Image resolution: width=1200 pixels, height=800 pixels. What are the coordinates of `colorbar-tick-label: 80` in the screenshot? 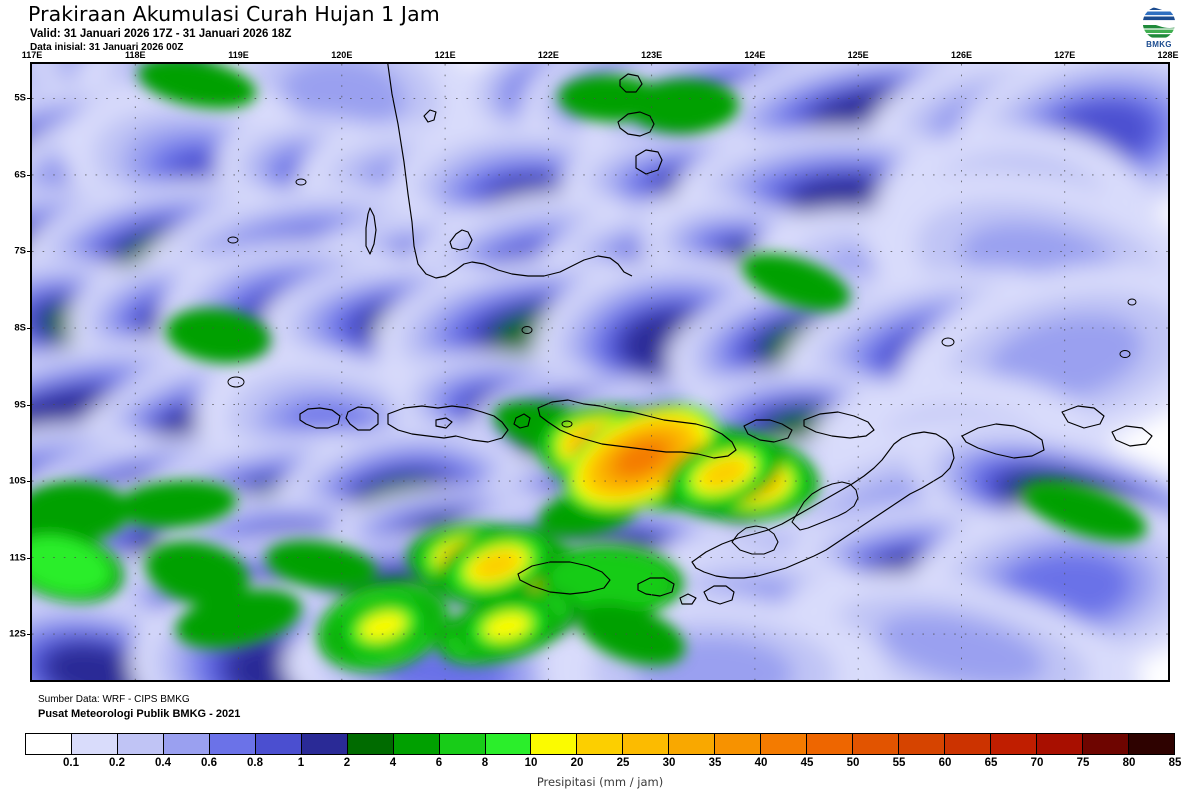 It's located at (1129, 763).